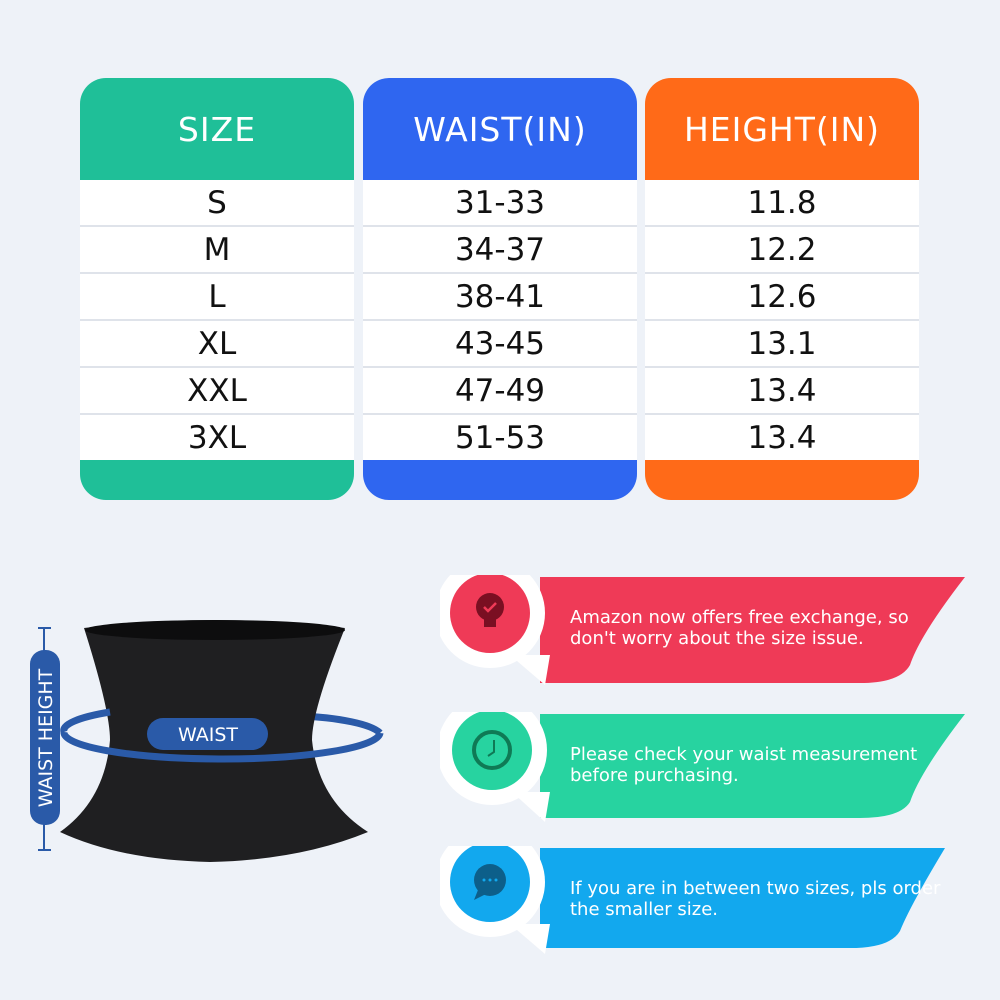 The image size is (1000, 1000). What do you see at coordinates (500, 343) in the screenshot?
I see `table-cell: 43-45` at bounding box center [500, 343].